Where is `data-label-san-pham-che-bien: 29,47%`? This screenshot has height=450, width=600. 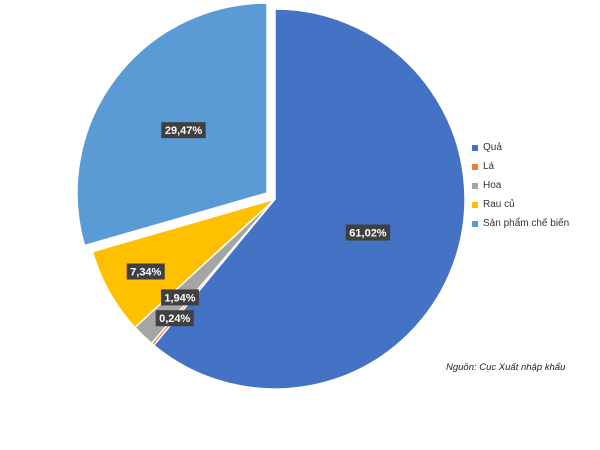 data-label-san-pham-che-bien: 29,47% is located at coordinates (183, 130).